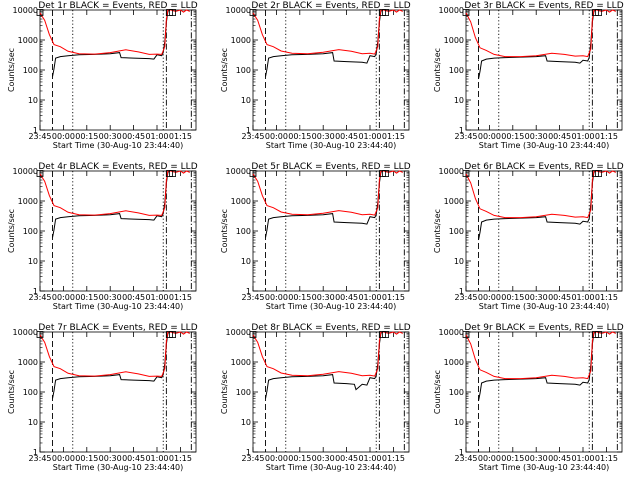  Describe the element at coordinates (543, 167) in the screenshot. I see `chart-title: Det 6r BLACK = Events, RED = LLD` at that location.